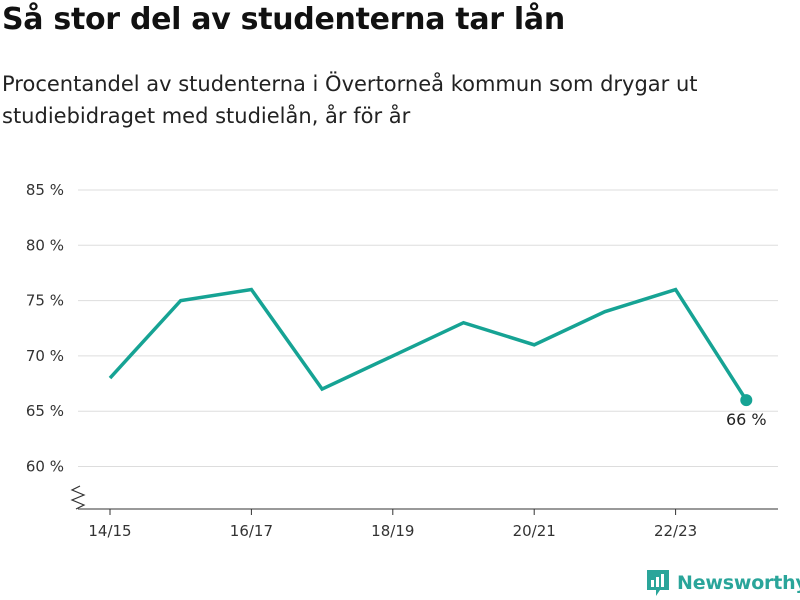 Image resolution: width=800 pixels, height=600 pixels. I want to click on axis-break-icon, so click(78, 497).